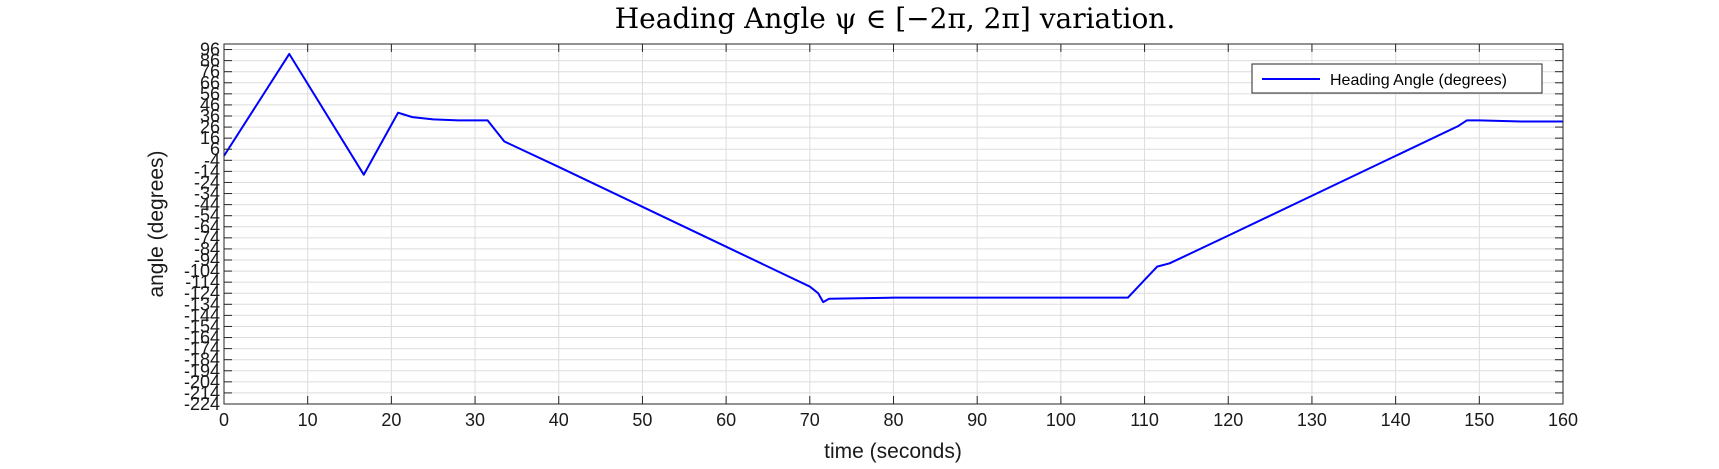 Image resolution: width=1719 pixels, height=469 pixels. I want to click on y-tick-label: -44, so click(207, 205).